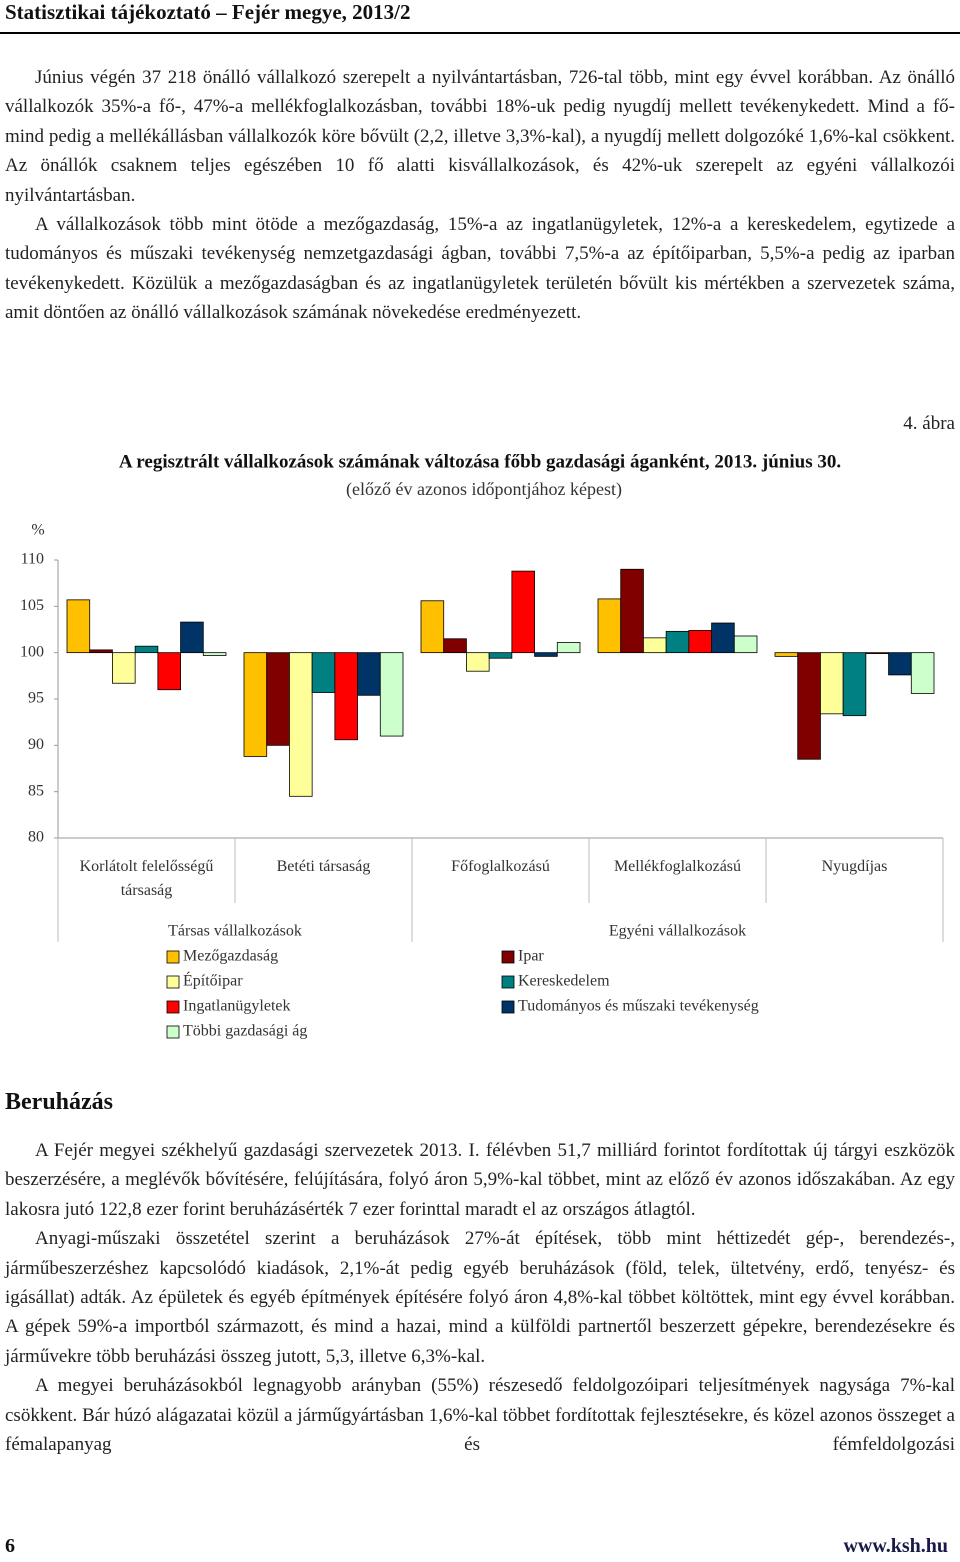  What do you see at coordinates (929, 423) in the screenshot?
I see `figure-label: 4. ábra` at bounding box center [929, 423].